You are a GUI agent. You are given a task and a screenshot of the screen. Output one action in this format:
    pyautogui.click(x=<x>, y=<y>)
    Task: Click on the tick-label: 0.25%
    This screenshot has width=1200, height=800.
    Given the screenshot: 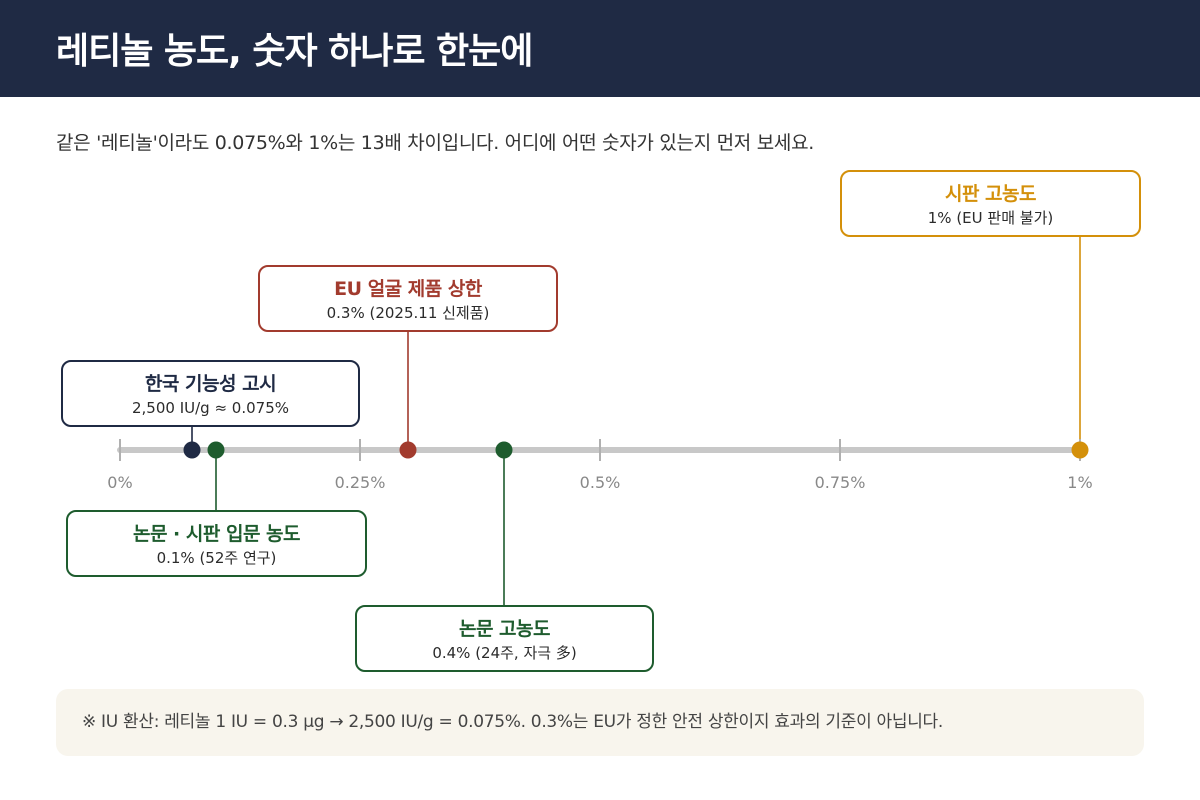 What is the action you would take?
    pyautogui.click(x=360, y=482)
    